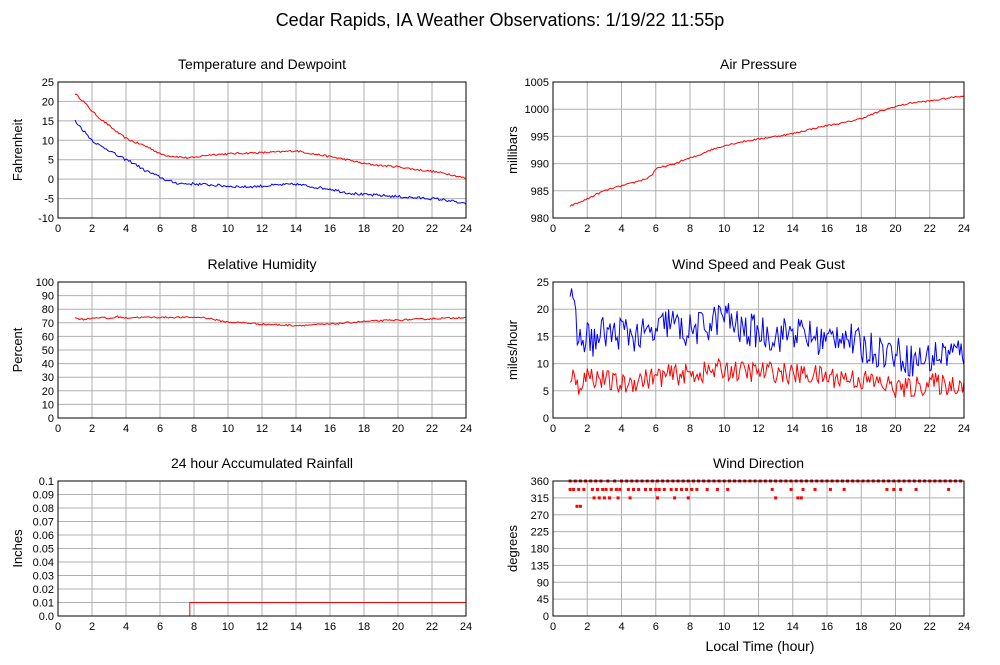 The width and height of the screenshot is (1000, 665). What do you see at coordinates (58, 627) in the screenshot?
I see `x-tick-label: 0` at bounding box center [58, 627].